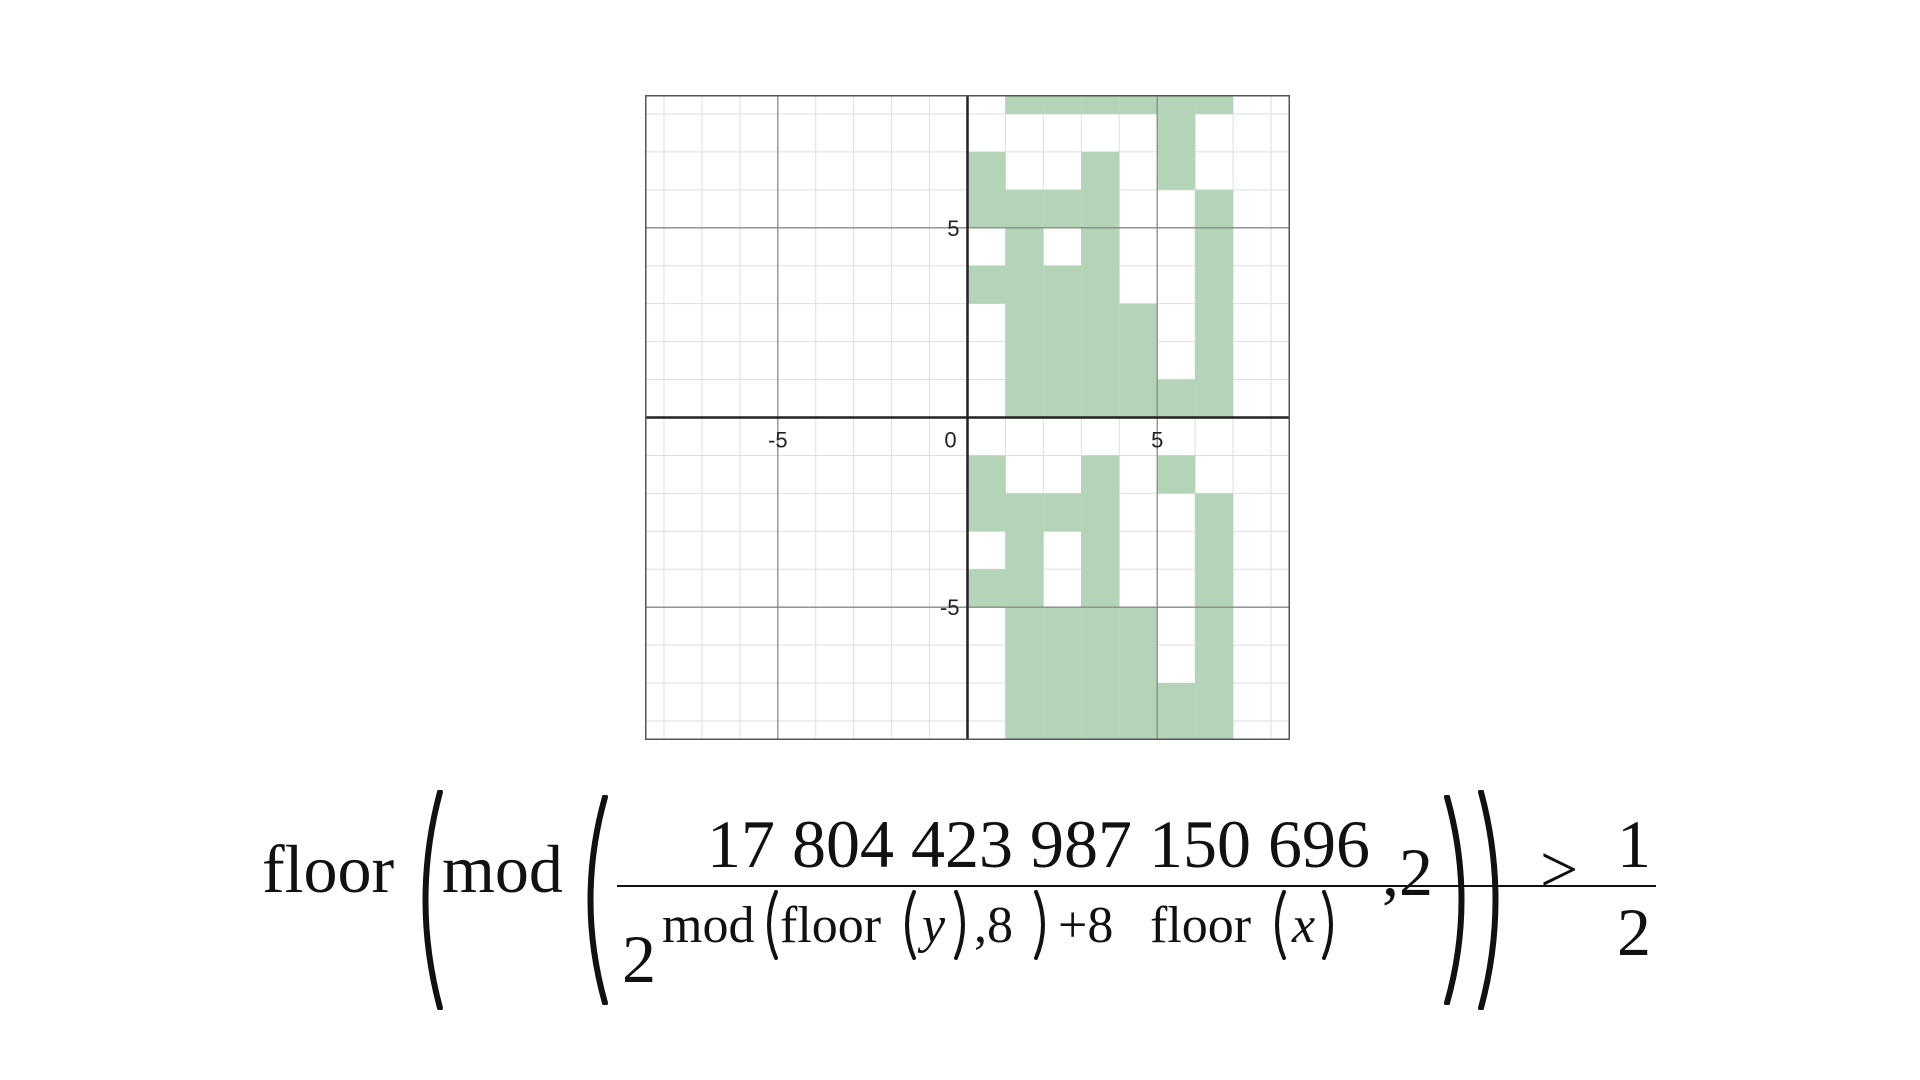 The image size is (1920, 1080). Describe the element at coordinates (1634, 844) in the screenshot. I see `half-numerator: 1` at that location.